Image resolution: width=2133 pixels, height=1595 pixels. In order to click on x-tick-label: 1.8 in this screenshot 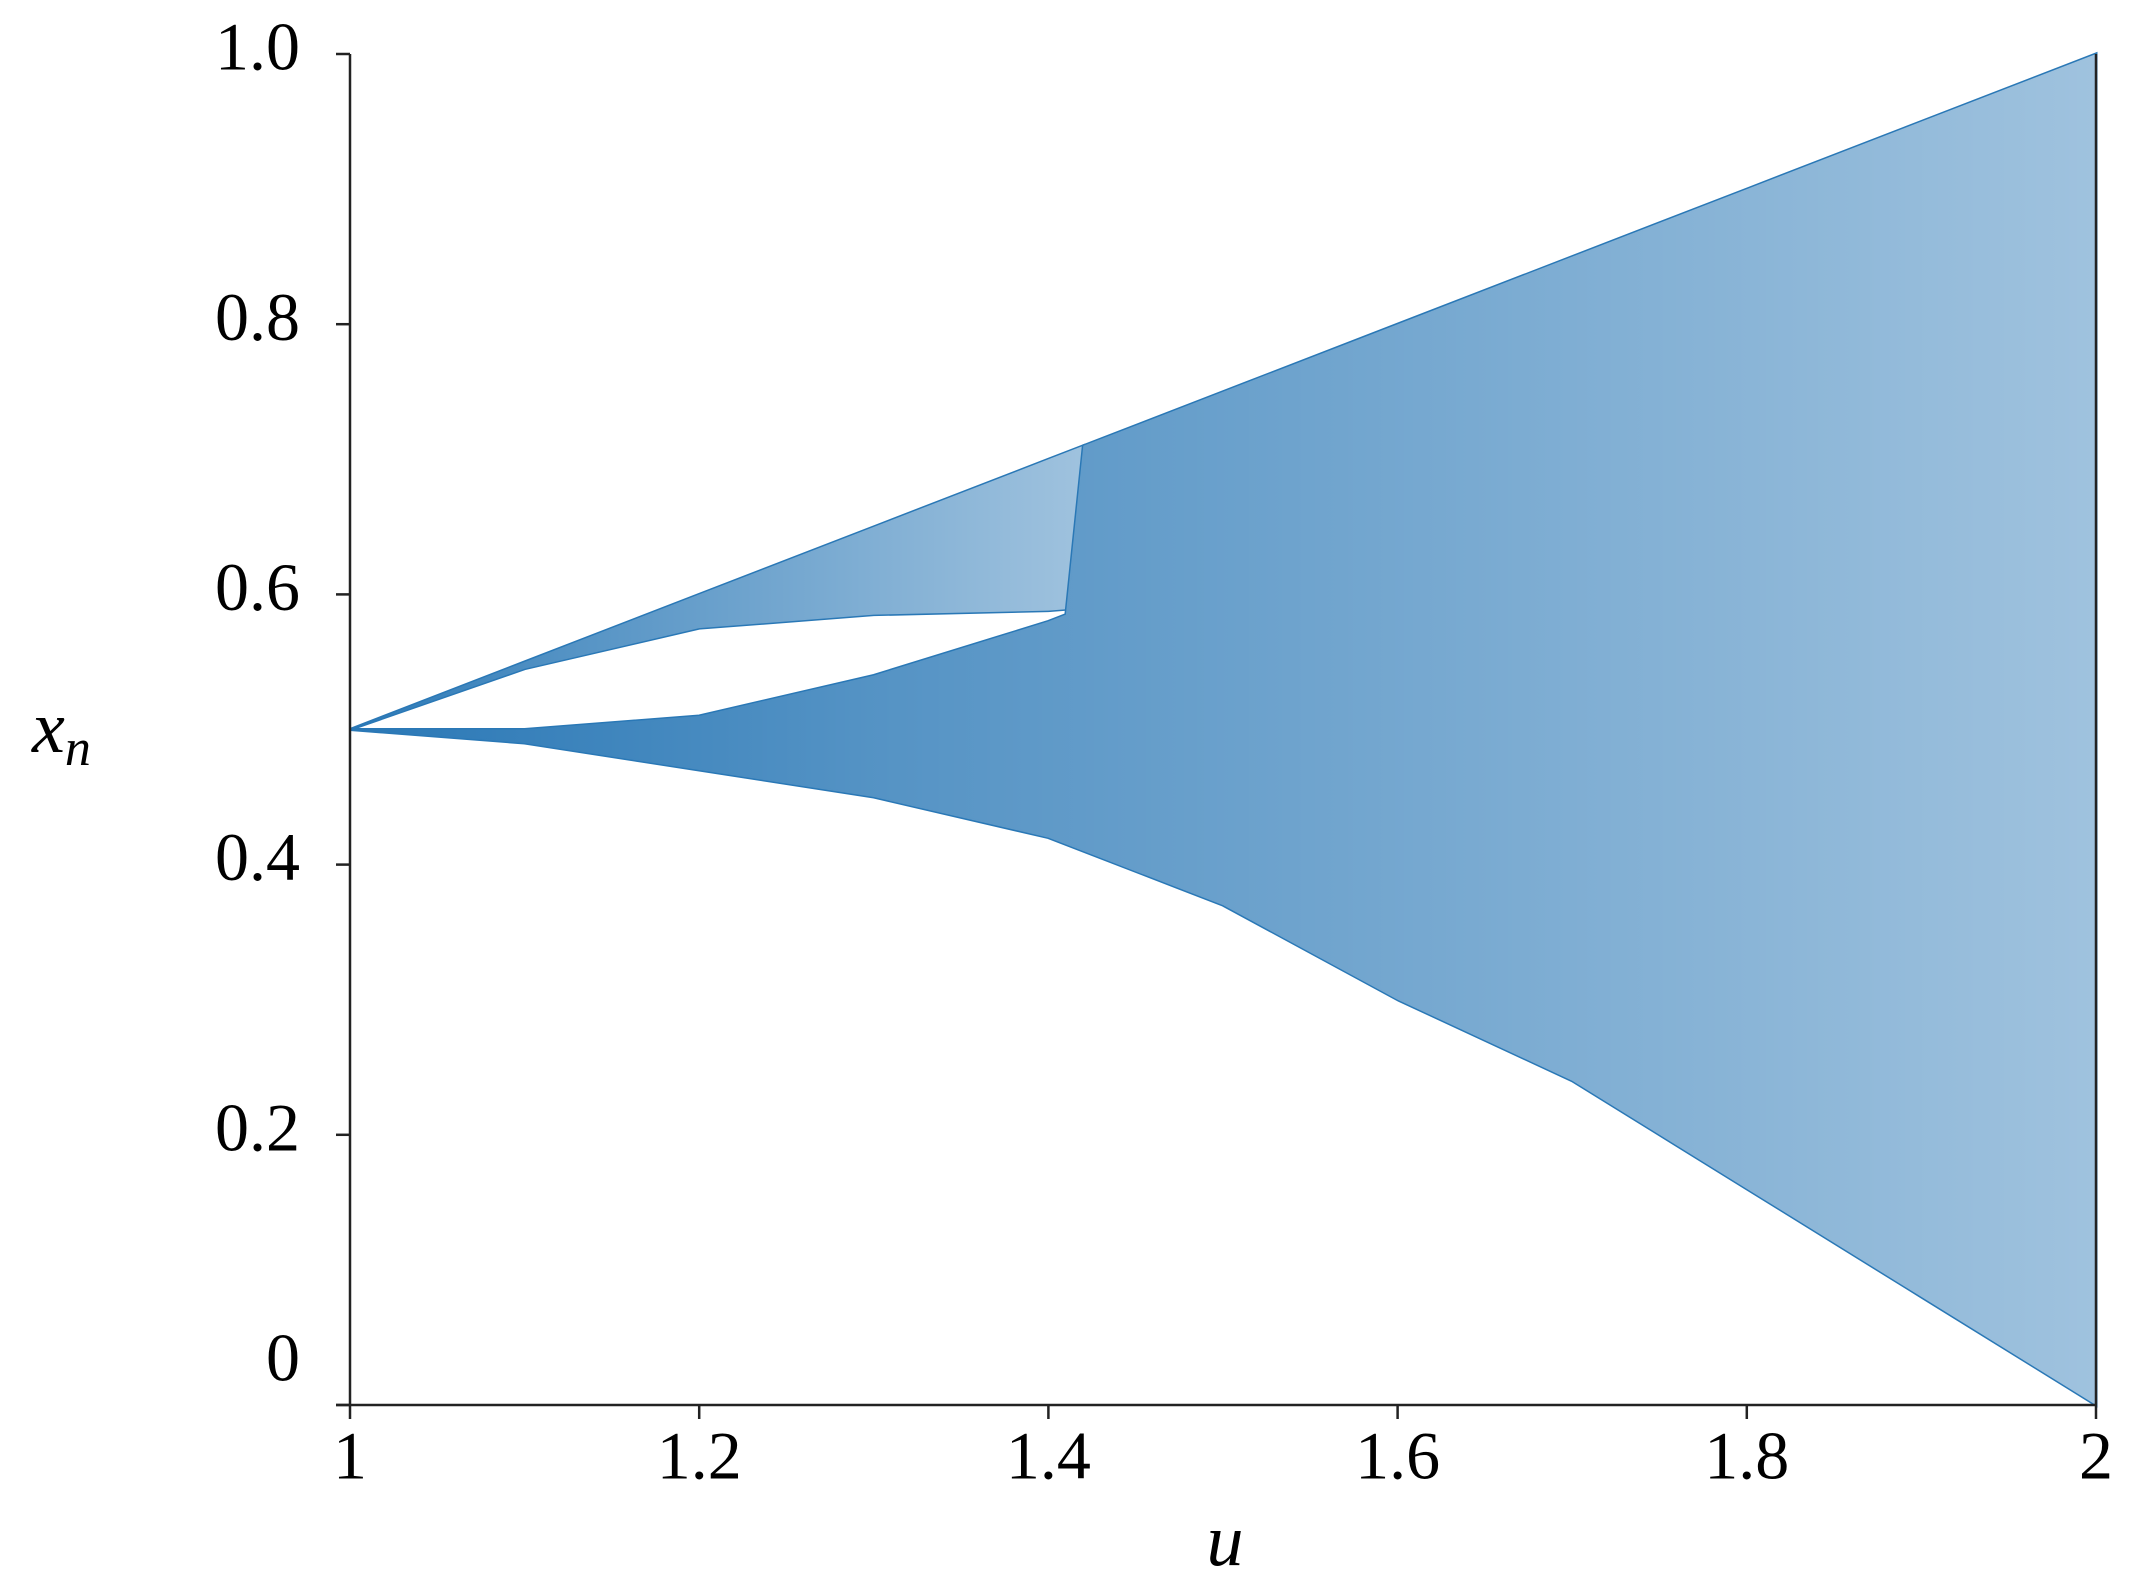, I will do `click(1746, 1456)`.